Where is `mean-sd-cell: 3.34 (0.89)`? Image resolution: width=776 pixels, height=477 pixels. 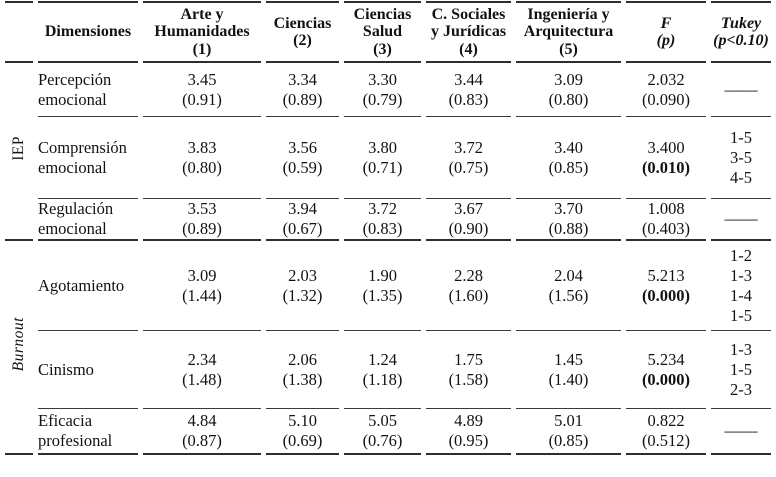 mean-sd-cell: 3.34 (0.89) is located at coordinates (302, 90).